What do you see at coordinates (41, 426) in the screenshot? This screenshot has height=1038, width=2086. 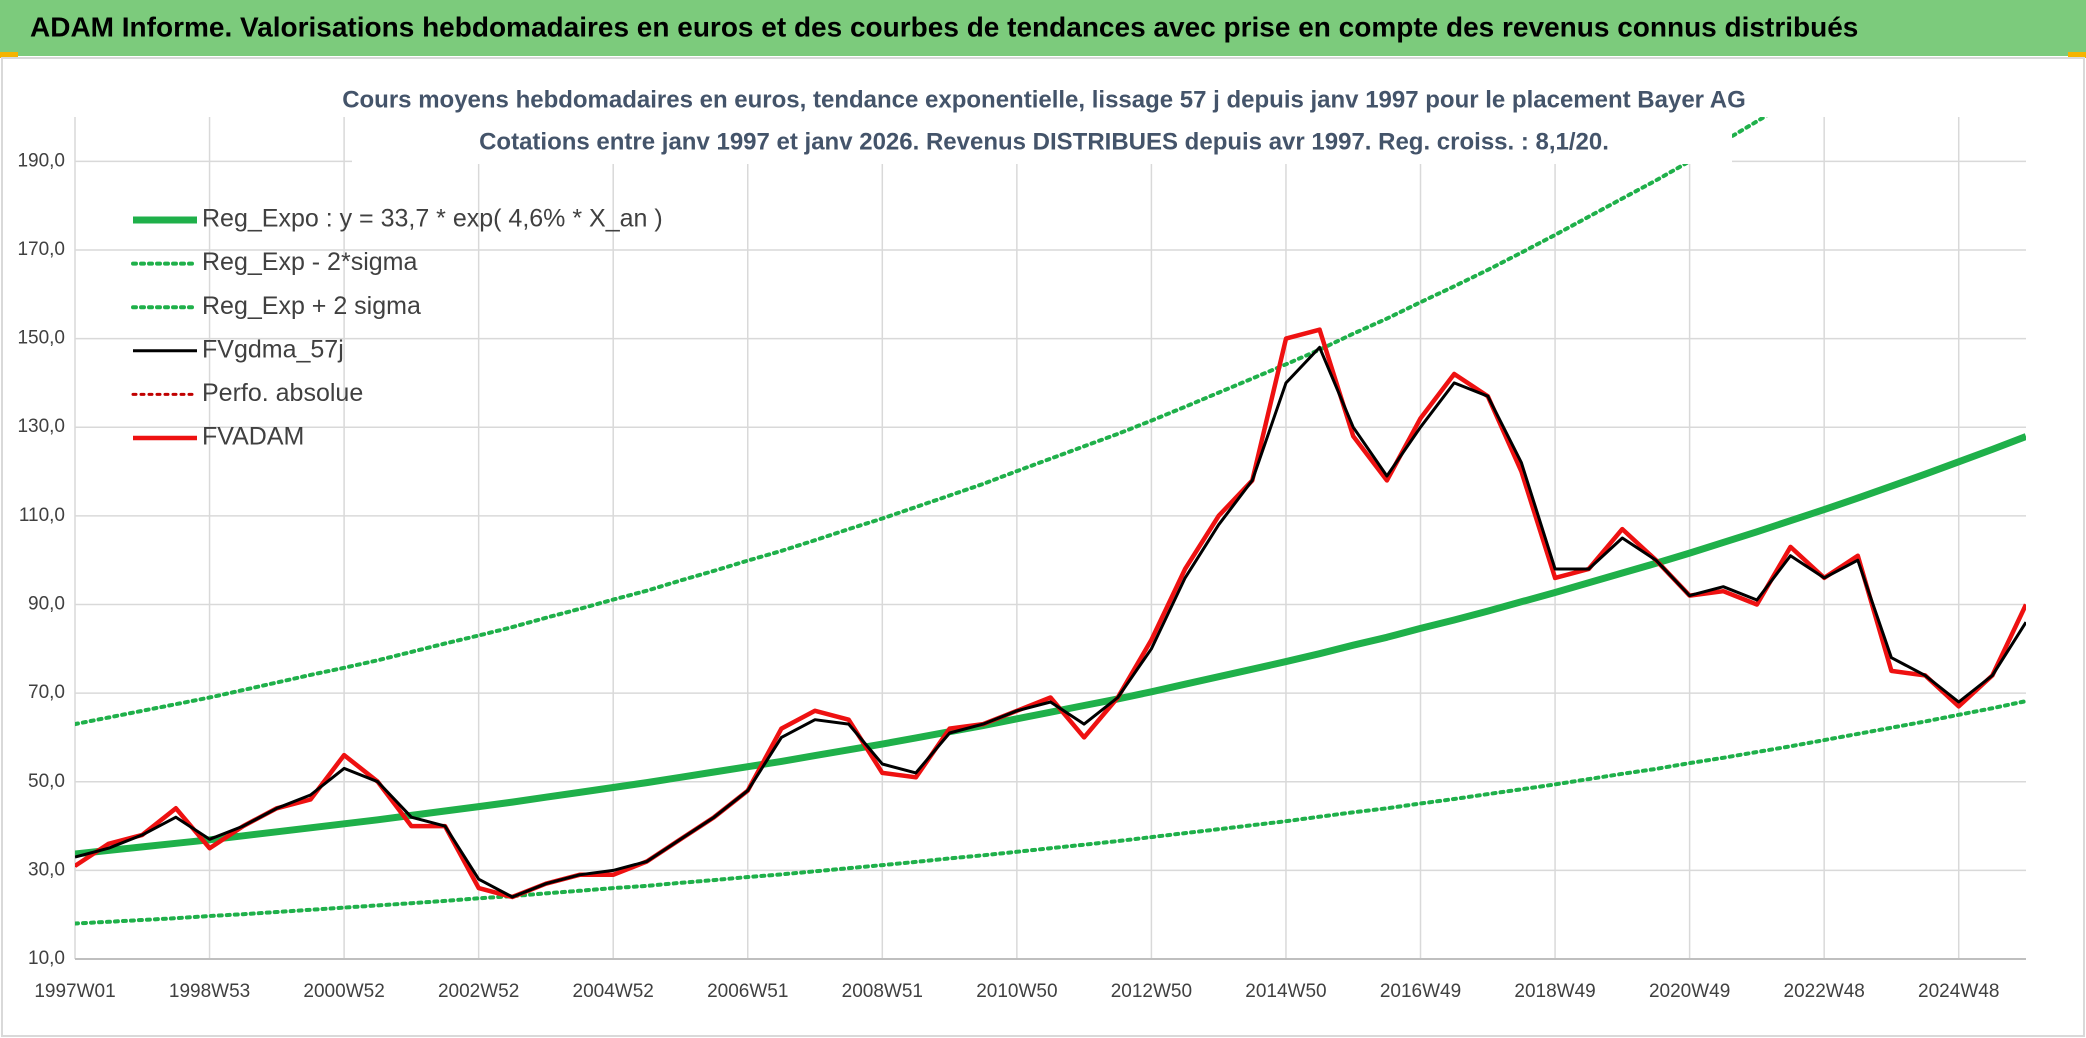 I see `y-tick-label: 130,0` at bounding box center [41, 426].